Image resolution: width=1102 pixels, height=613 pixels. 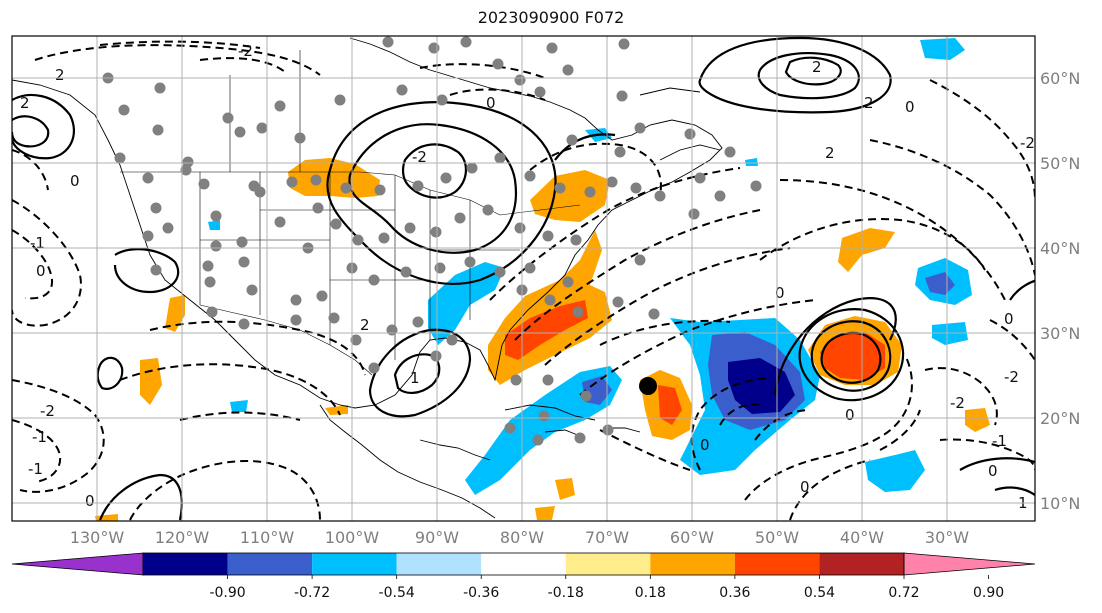 I want to click on map-title: 2023090900 F072, so click(x=551, y=17).